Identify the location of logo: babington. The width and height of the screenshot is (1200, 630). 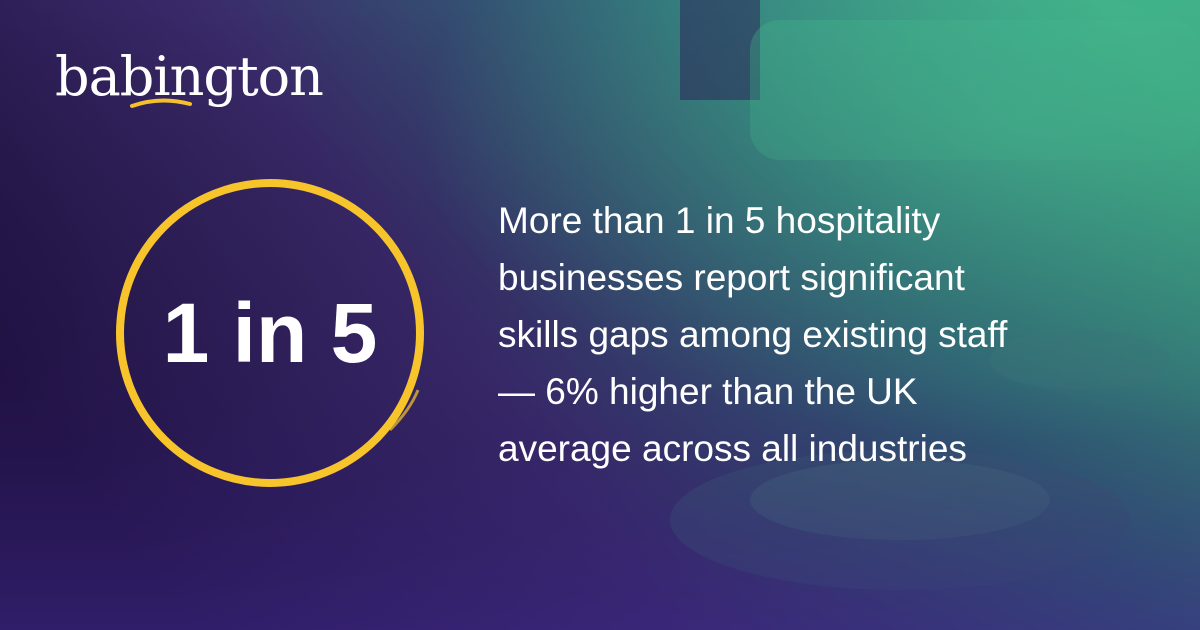
(189, 76).